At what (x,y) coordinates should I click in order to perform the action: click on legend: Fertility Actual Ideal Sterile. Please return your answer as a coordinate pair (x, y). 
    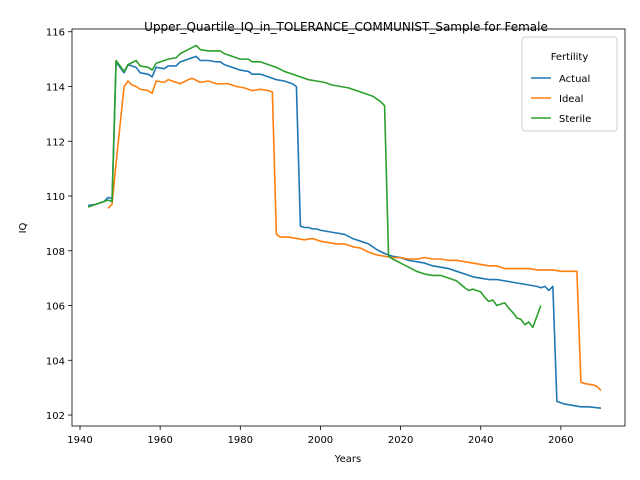
    Looking at the image, I should click on (569, 84).